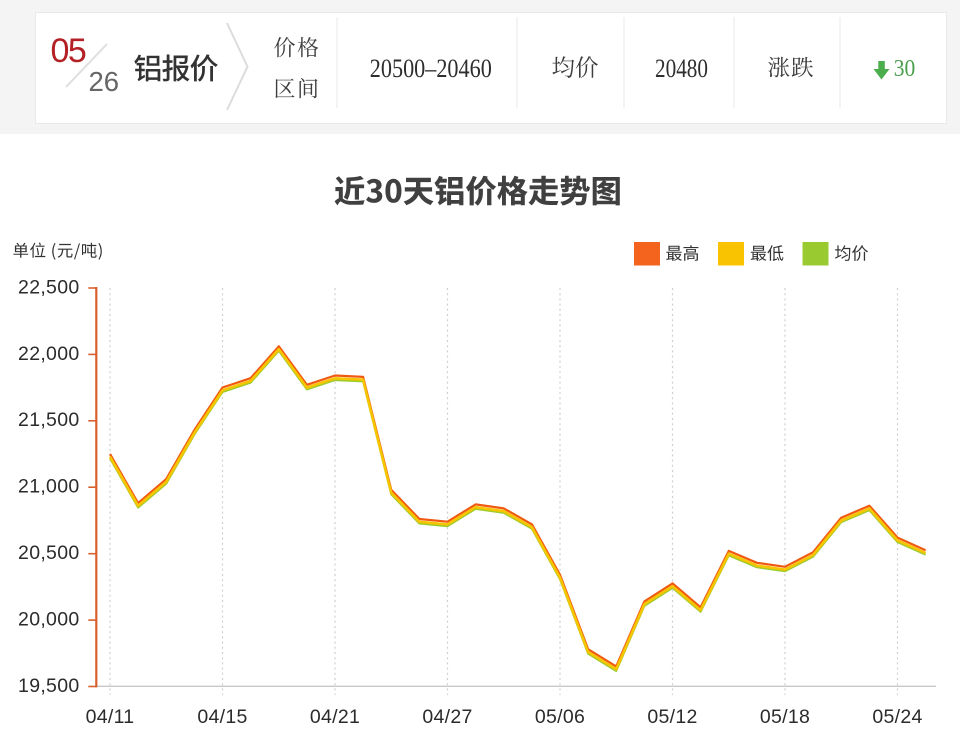 The height and width of the screenshot is (739, 960). What do you see at coordinates (48, 553) in the screenshot?
I see `svg-text: 20,500` at bounding box center [48, 553].